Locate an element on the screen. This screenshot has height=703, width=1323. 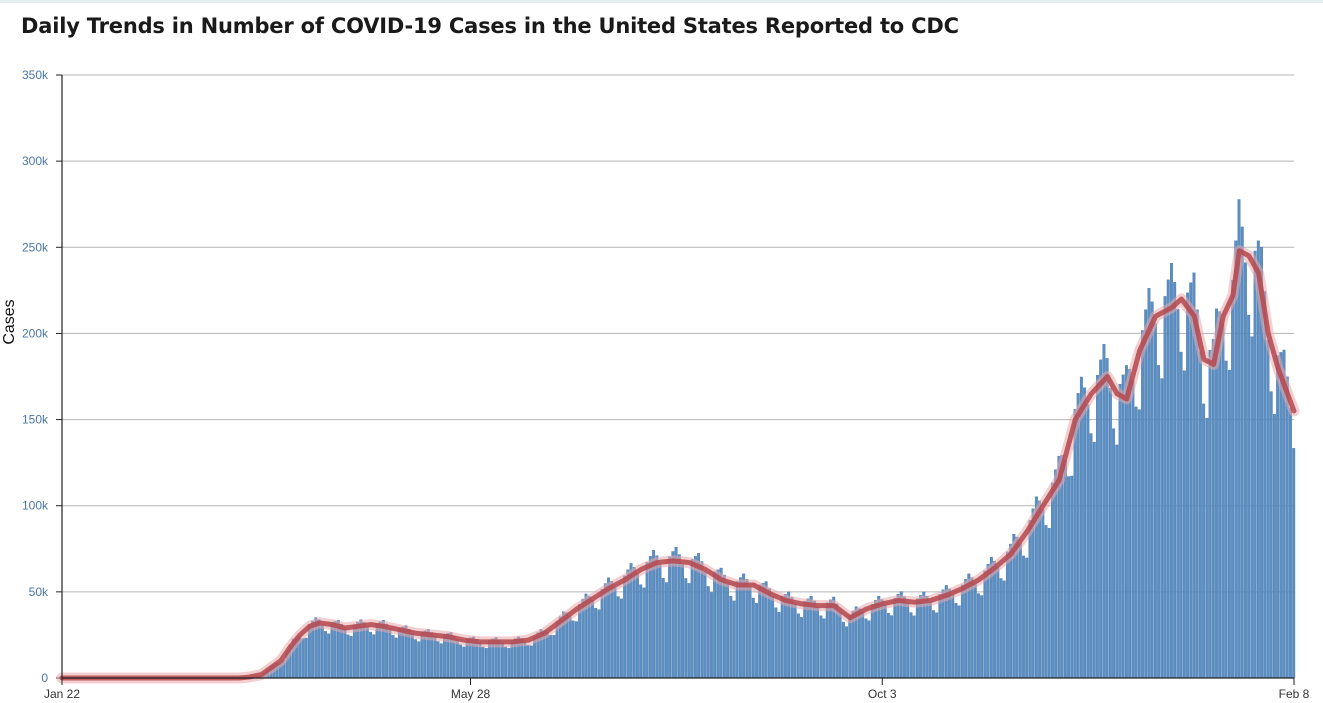
x-tick-label: May 28 is located at coordinates (471, 694).